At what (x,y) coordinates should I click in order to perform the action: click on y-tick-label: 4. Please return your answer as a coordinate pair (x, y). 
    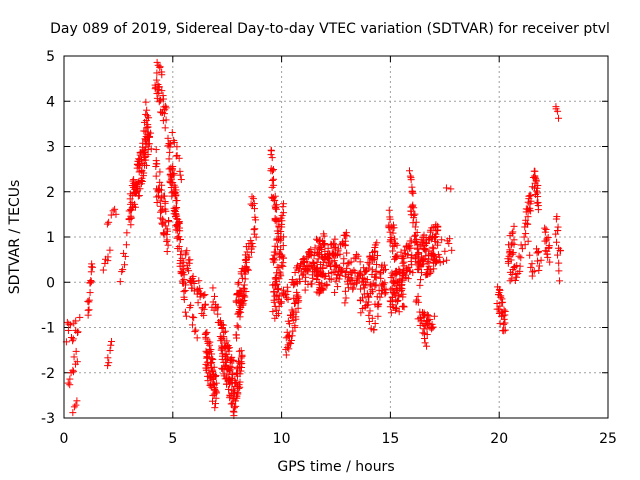
    Looking at the image, I should click on (50, 102).